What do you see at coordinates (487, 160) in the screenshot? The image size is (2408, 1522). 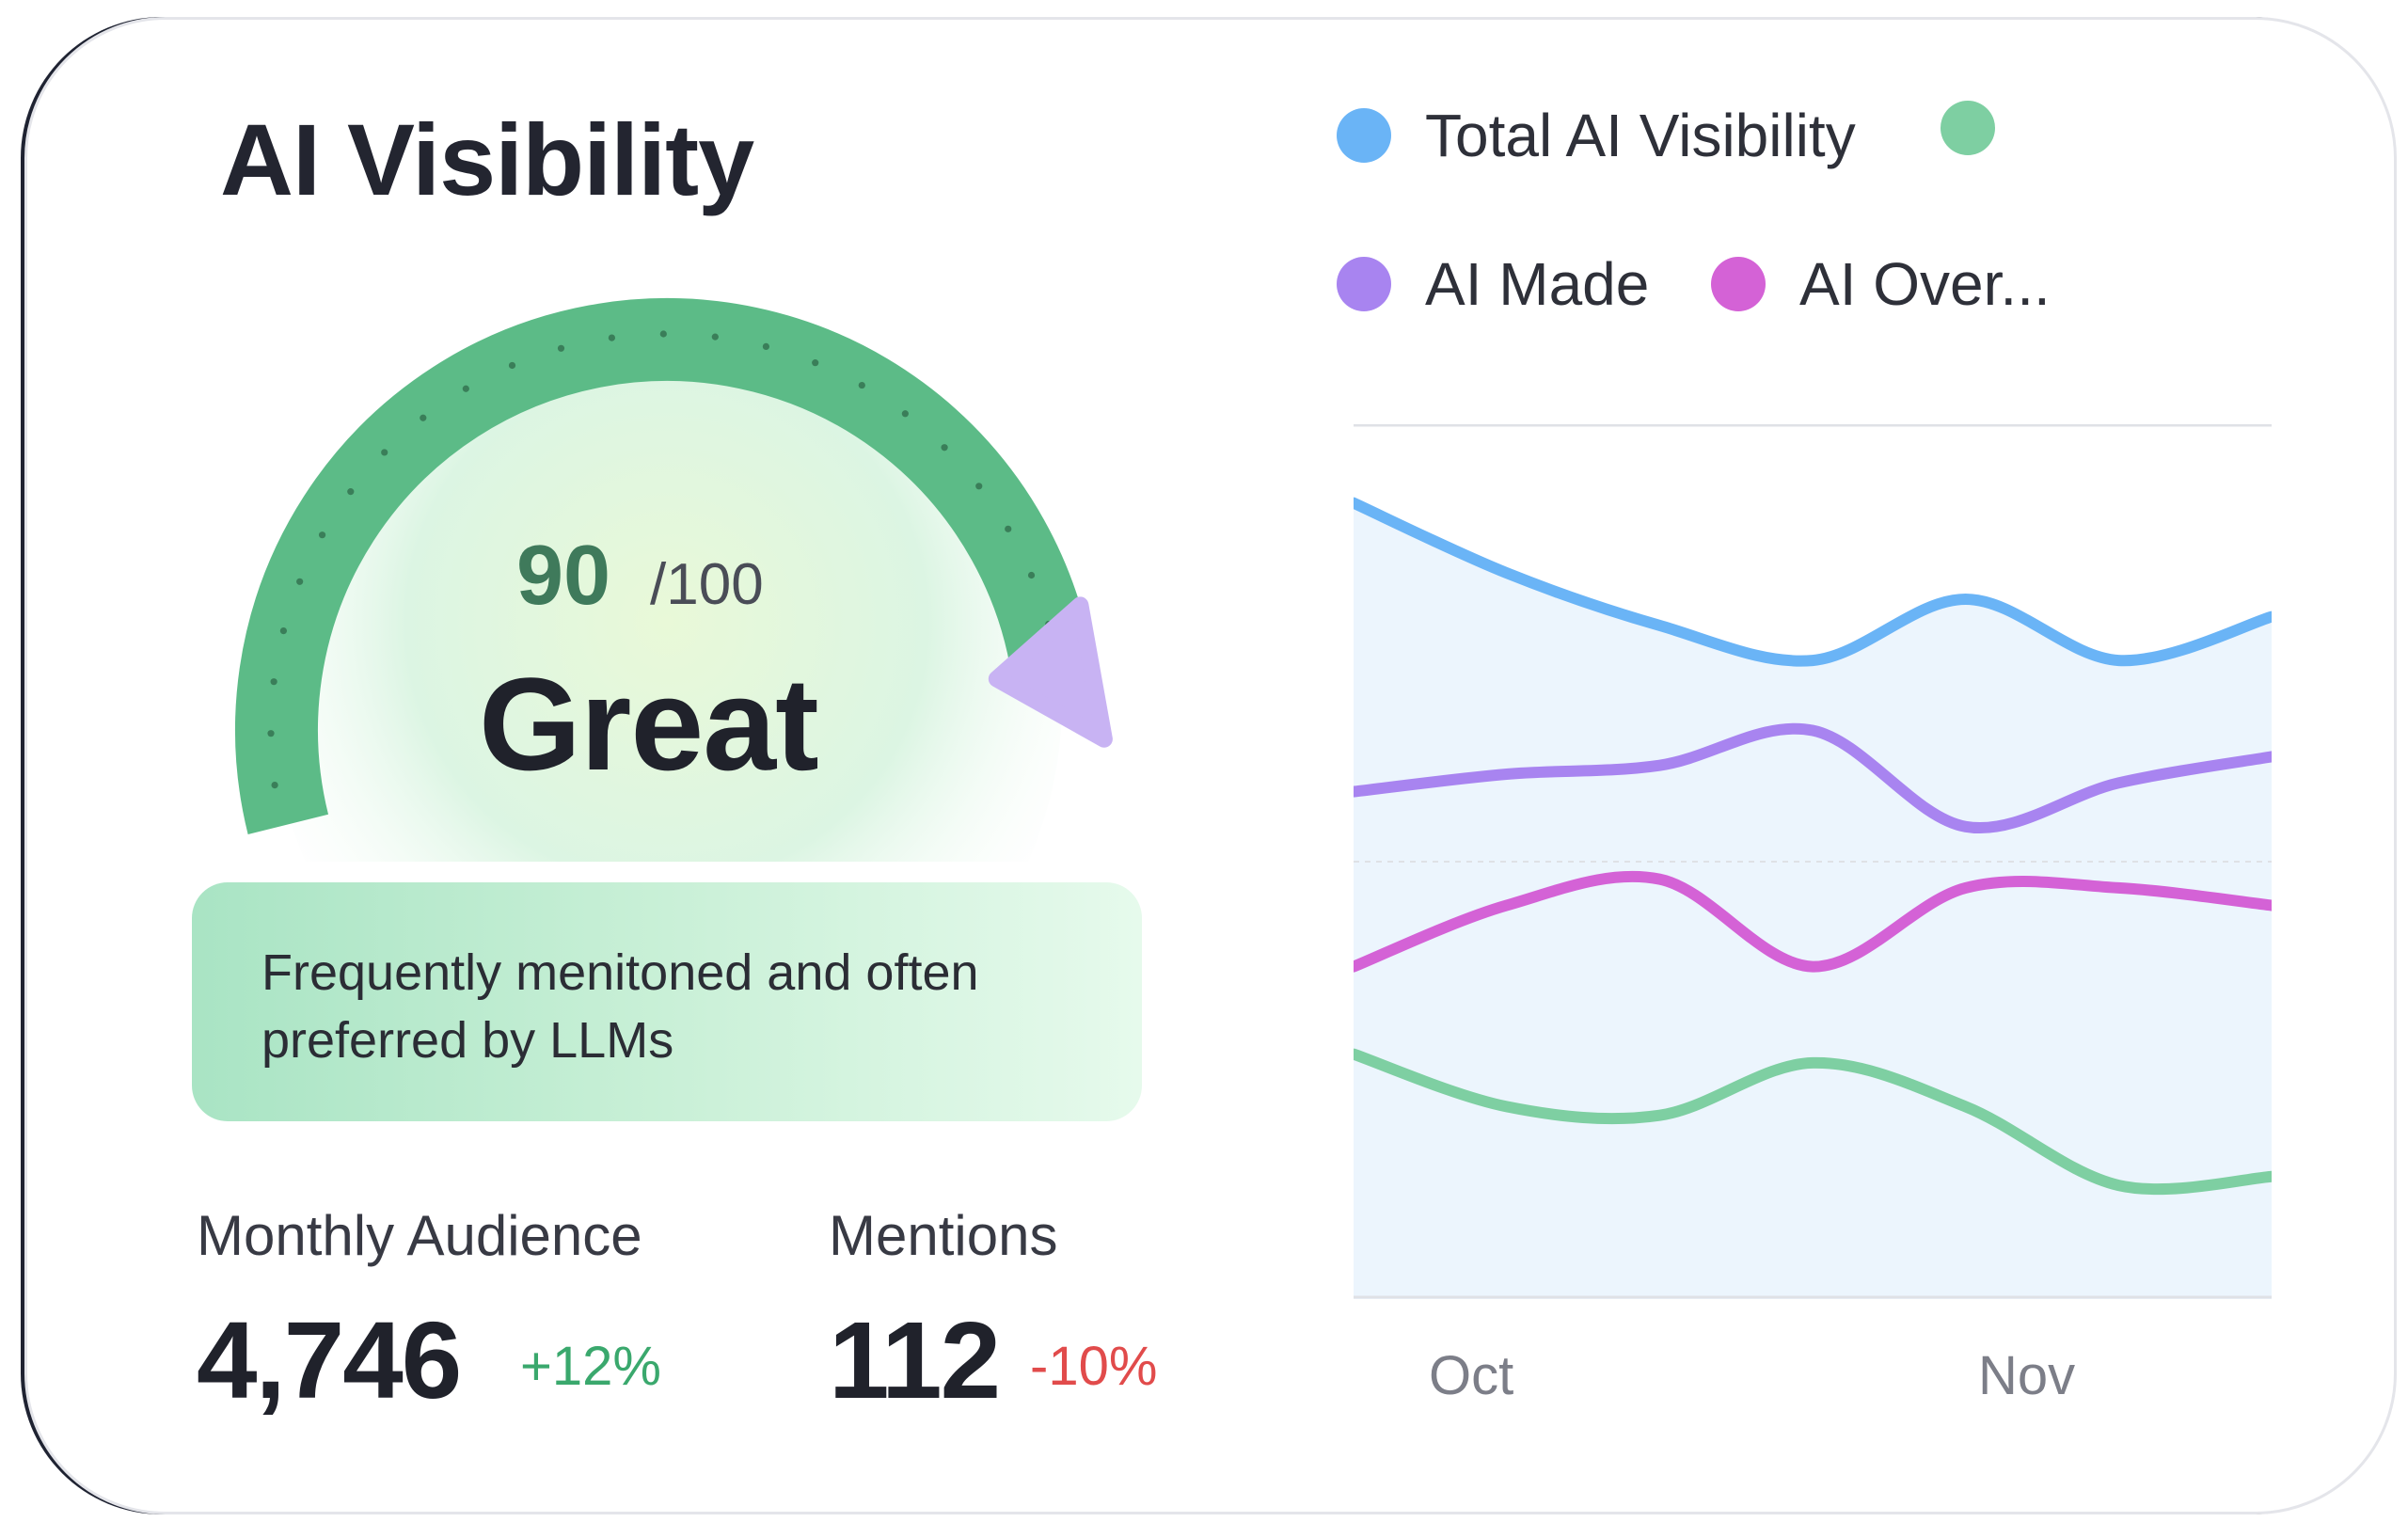 I see `card-title: AI Visibility` at bounding box center [487, 160].